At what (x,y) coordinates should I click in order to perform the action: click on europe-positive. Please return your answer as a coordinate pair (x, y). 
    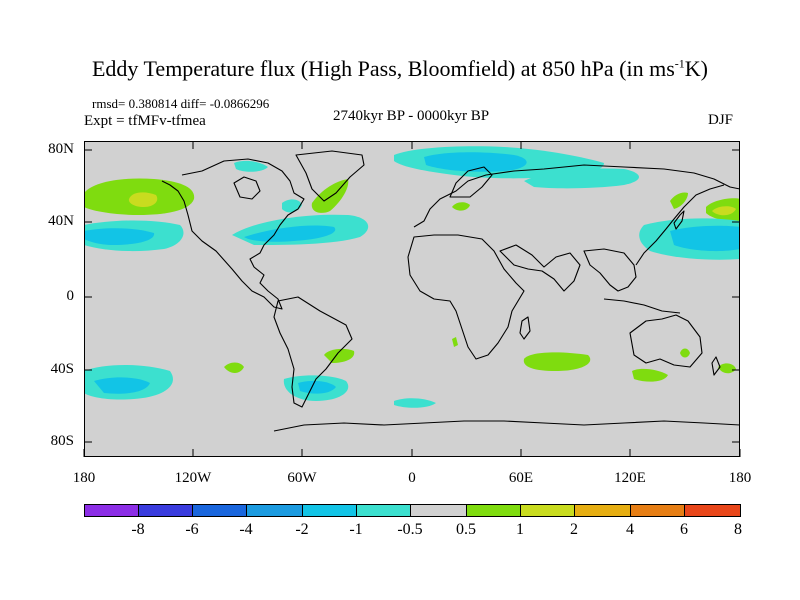
    Looking at the image, I should click on (461, 206).